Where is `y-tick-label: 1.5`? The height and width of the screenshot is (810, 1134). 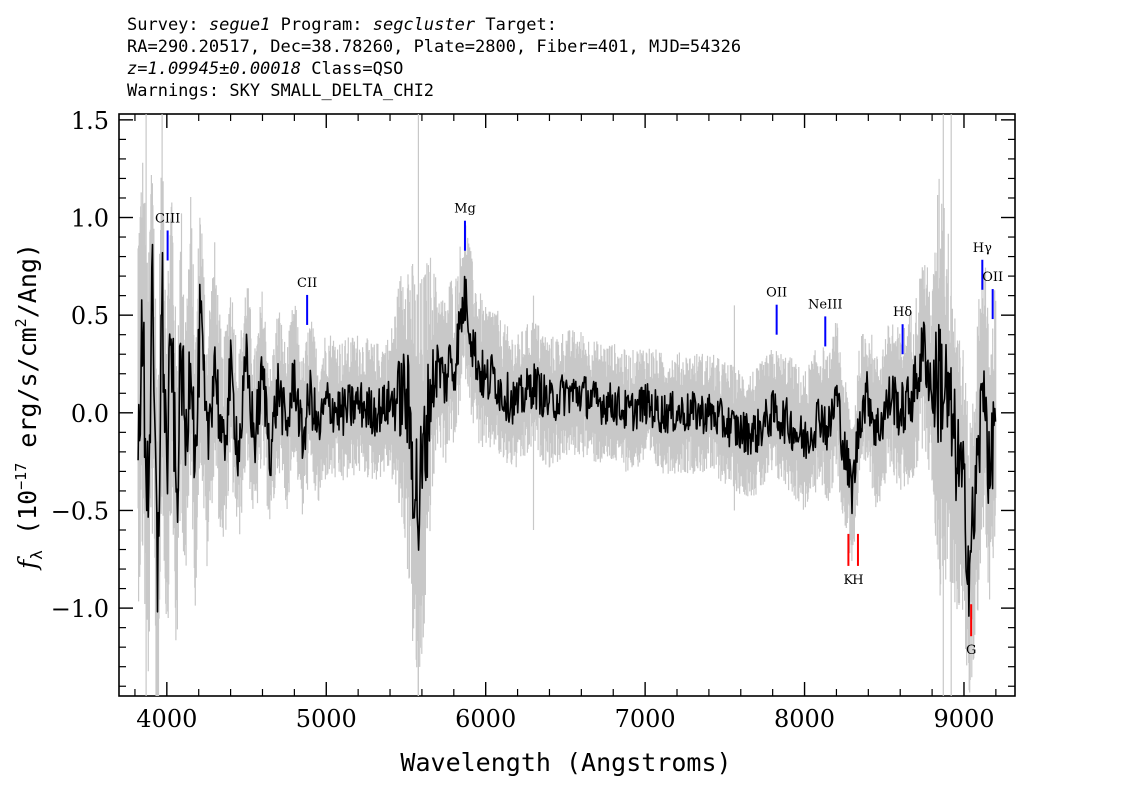
y-tick-label: 1.5 is located at coordinates (90, 121).